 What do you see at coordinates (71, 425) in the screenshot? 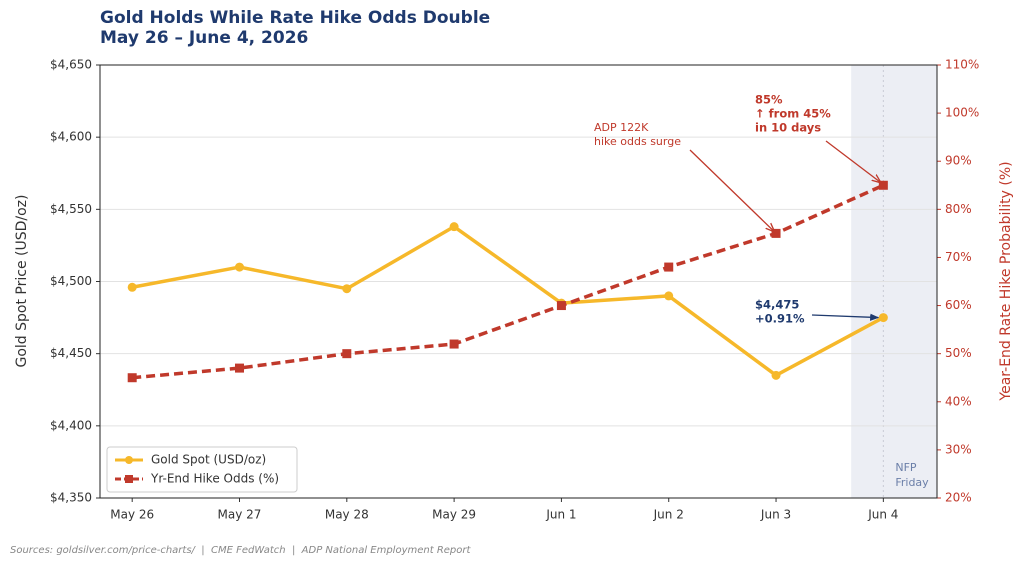
I see `y-tick-label: $4,400` at bounding box center [71, 425].